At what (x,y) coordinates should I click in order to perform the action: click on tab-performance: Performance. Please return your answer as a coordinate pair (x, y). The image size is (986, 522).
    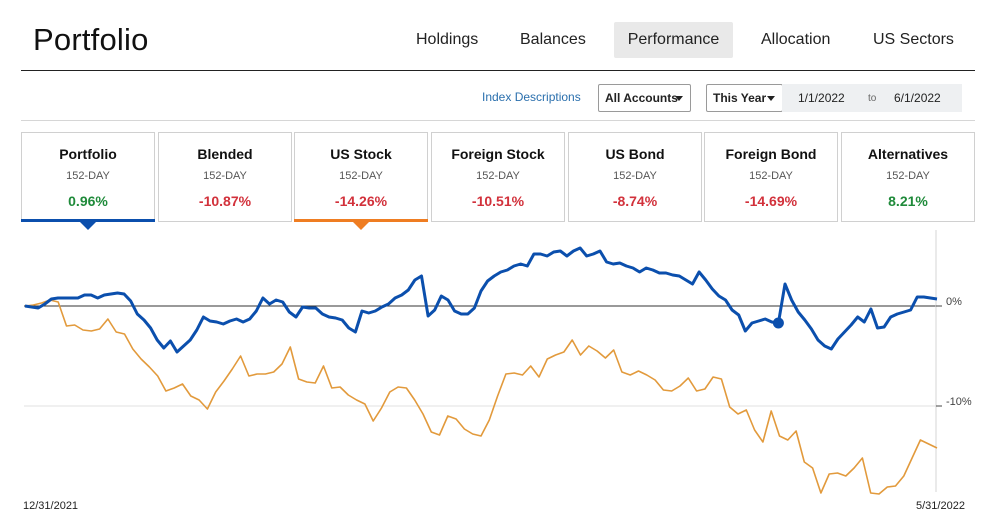
    Looking at the image, I should click on (673, 40).